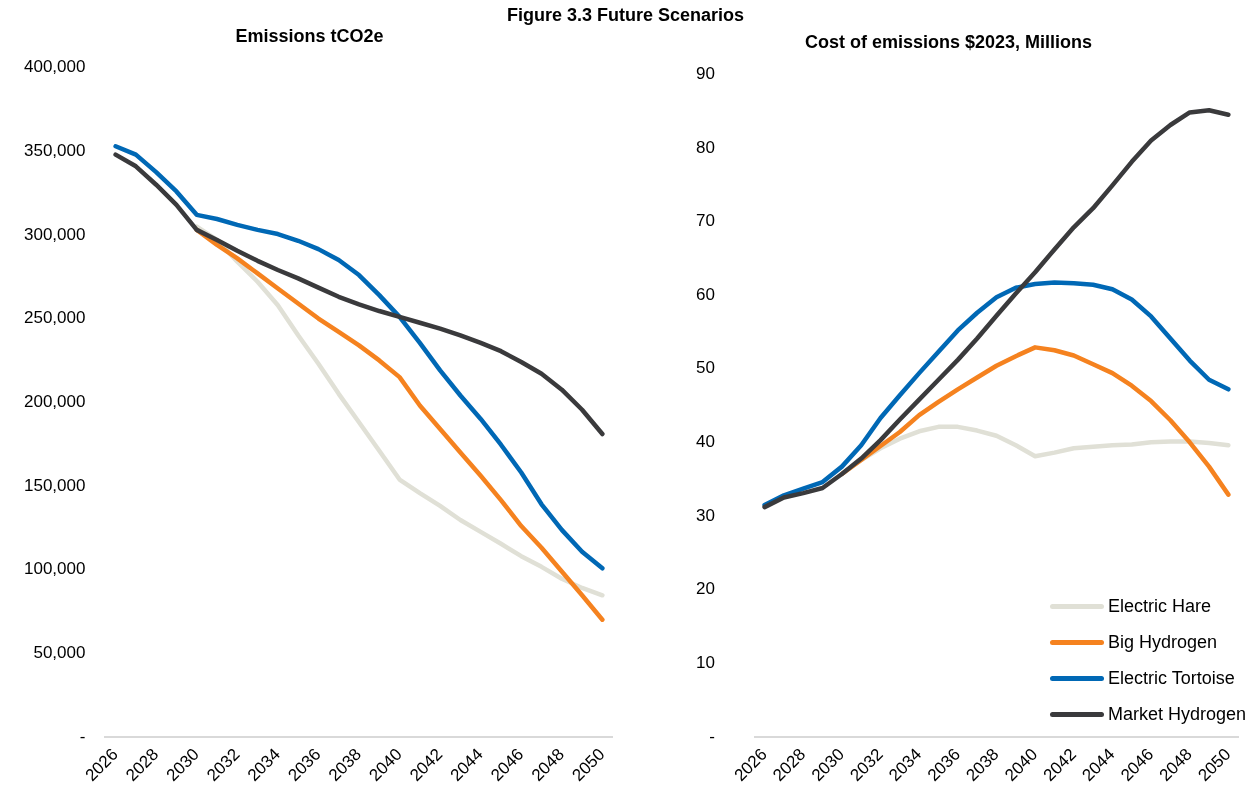 This screenshot has width=1251, height=798. Describe the element at coordinates (1177, 715) in the screenshot. I see `legend-label: Market Hydrogen` at that location.